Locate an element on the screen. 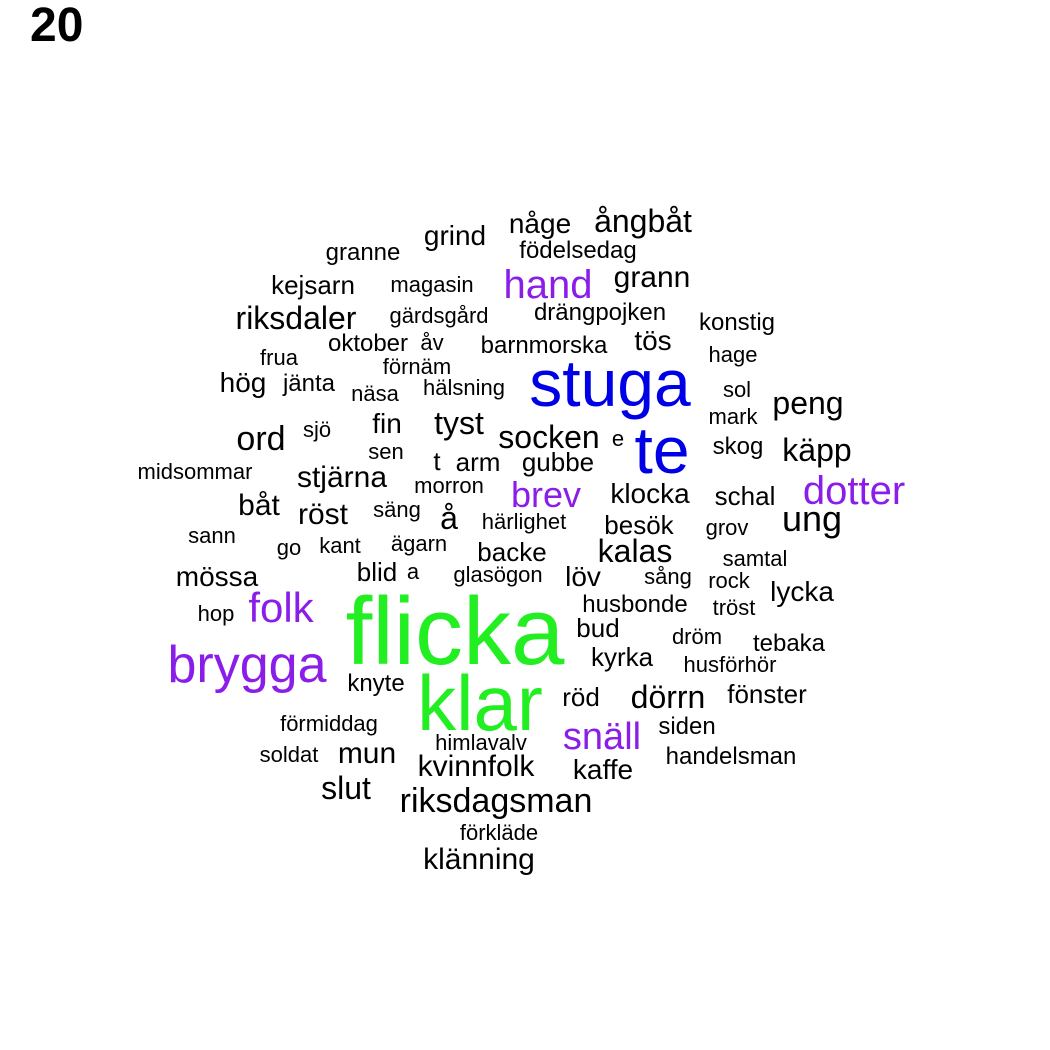  cloud-word-midsommar: midsommar is located at coordinates (195, 471).